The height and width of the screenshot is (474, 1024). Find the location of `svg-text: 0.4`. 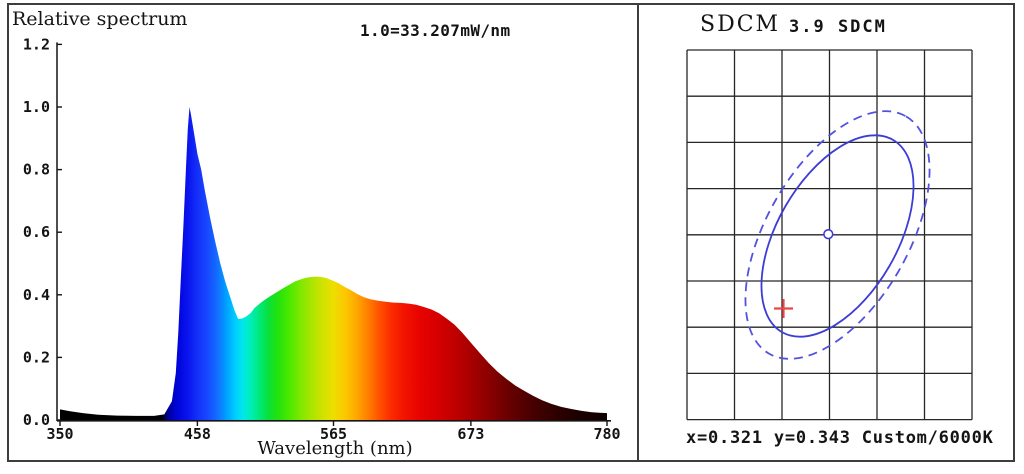

svg-text: 0.4 is located at coordinates (36, 295).